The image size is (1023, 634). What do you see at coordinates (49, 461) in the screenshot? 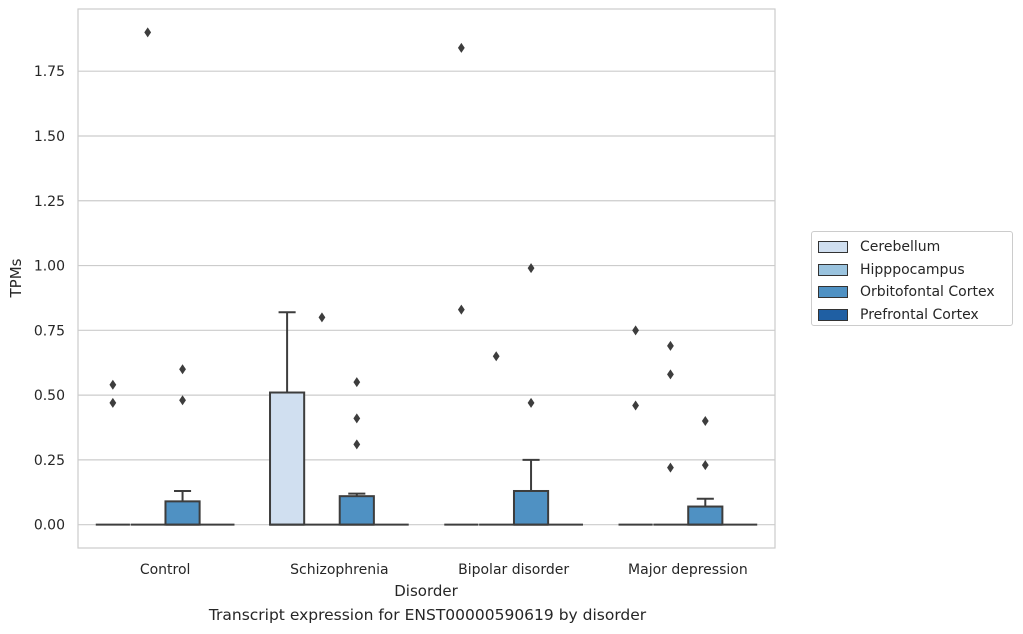
I see `y-tick-label: 0.25` at bounding box center [49, 461].